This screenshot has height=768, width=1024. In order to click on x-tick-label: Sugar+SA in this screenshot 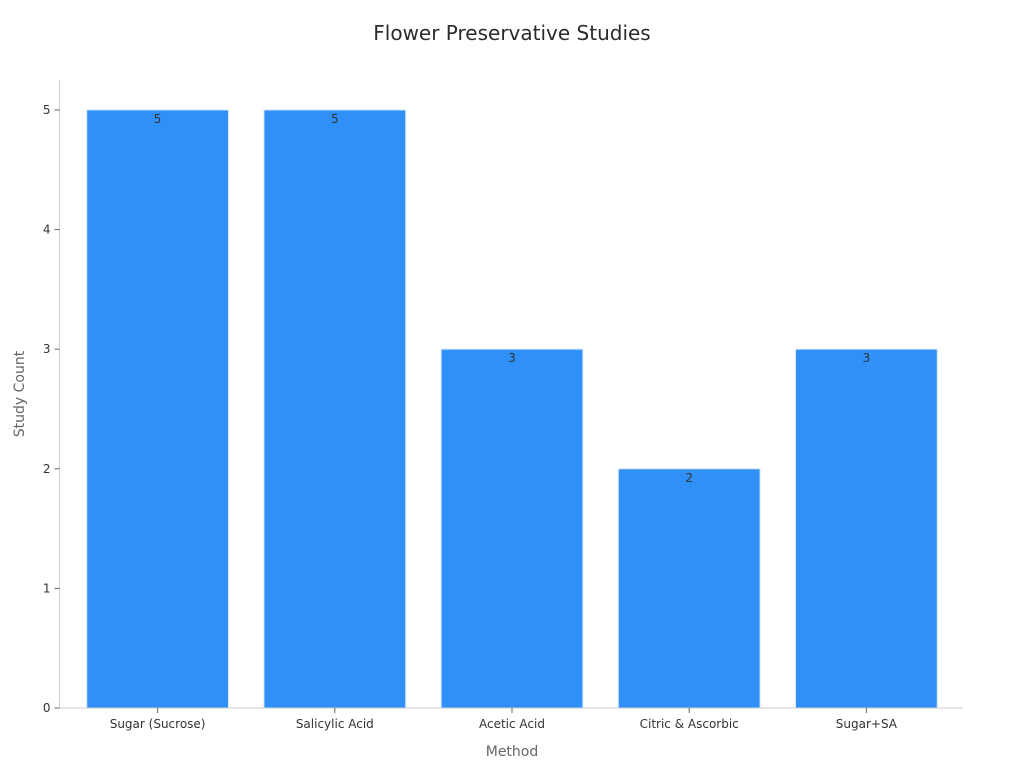, I will do `click(867, 724)`.